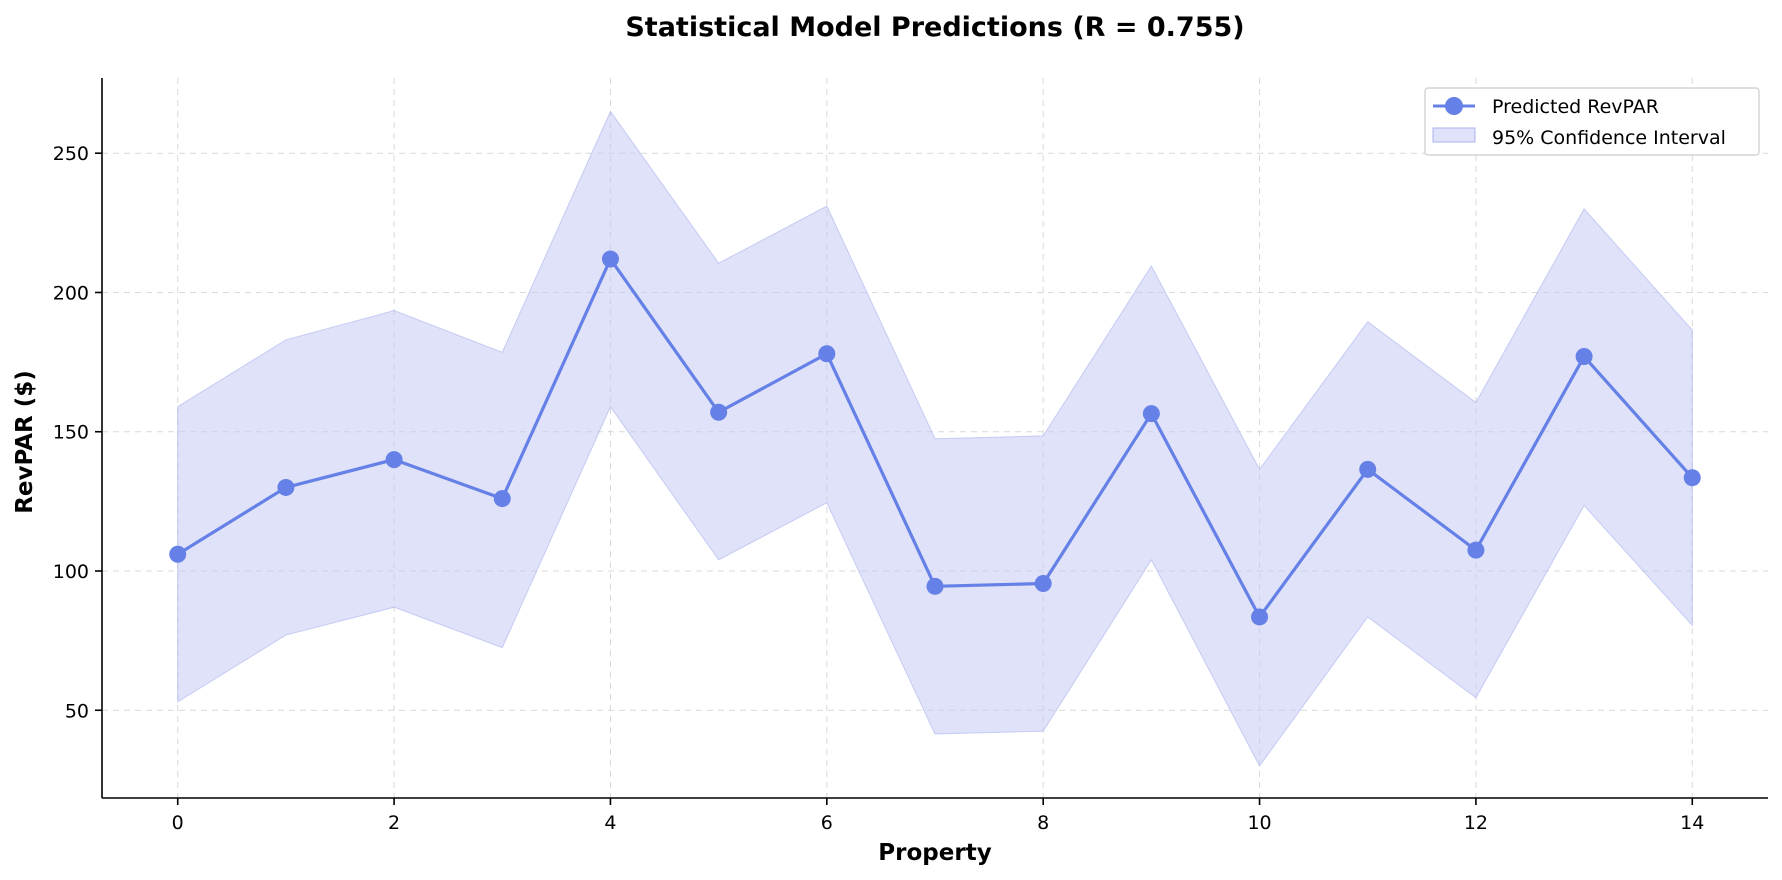 The width and height of the screenshot is (1782, 880). I want to click on legend-frame, so click(1592, 121).